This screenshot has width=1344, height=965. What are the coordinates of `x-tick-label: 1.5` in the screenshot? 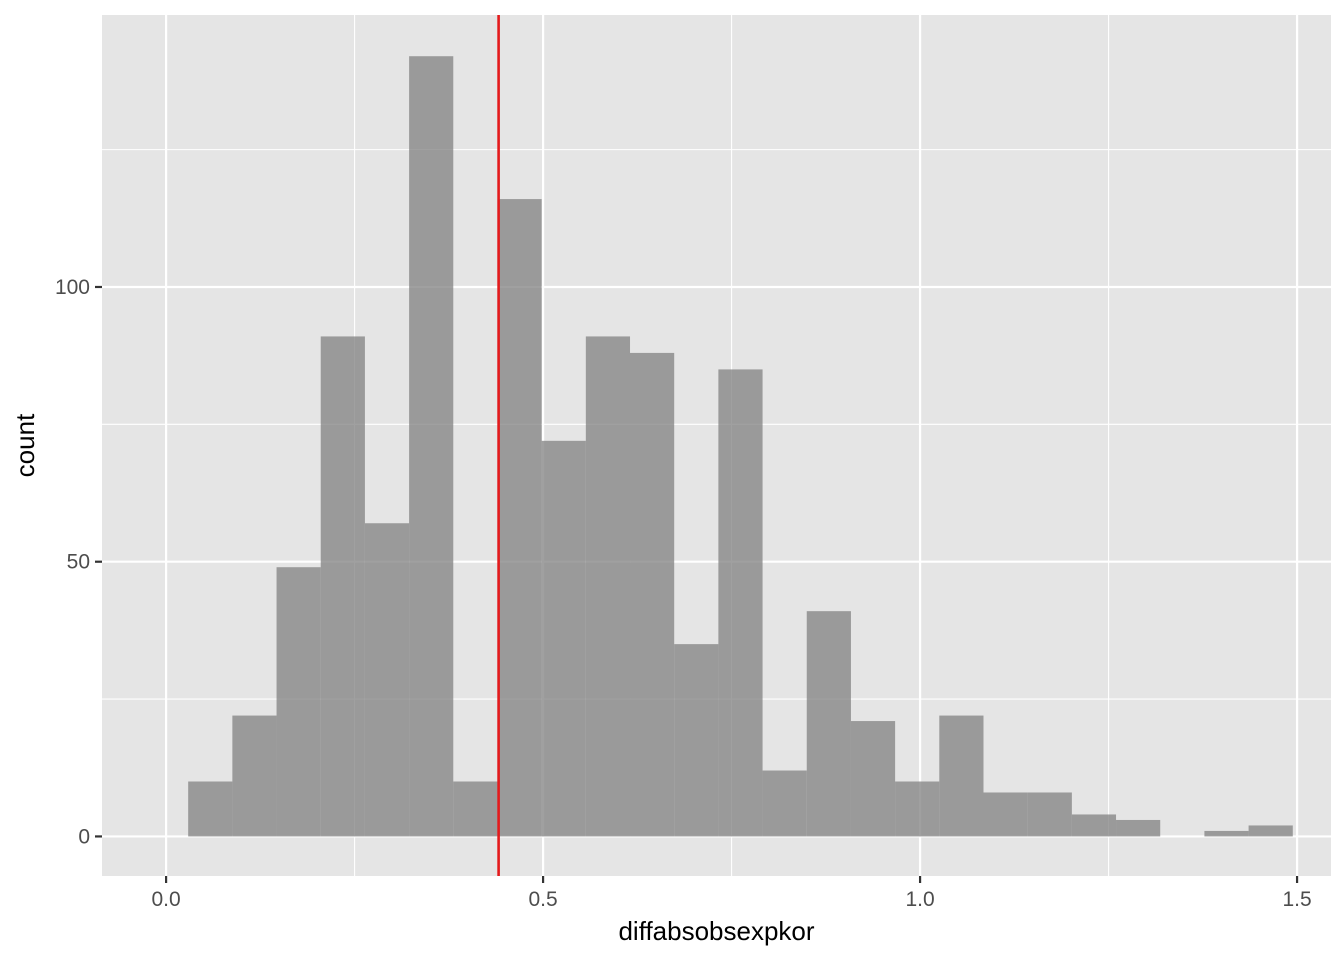 It's located at (1296, 899).